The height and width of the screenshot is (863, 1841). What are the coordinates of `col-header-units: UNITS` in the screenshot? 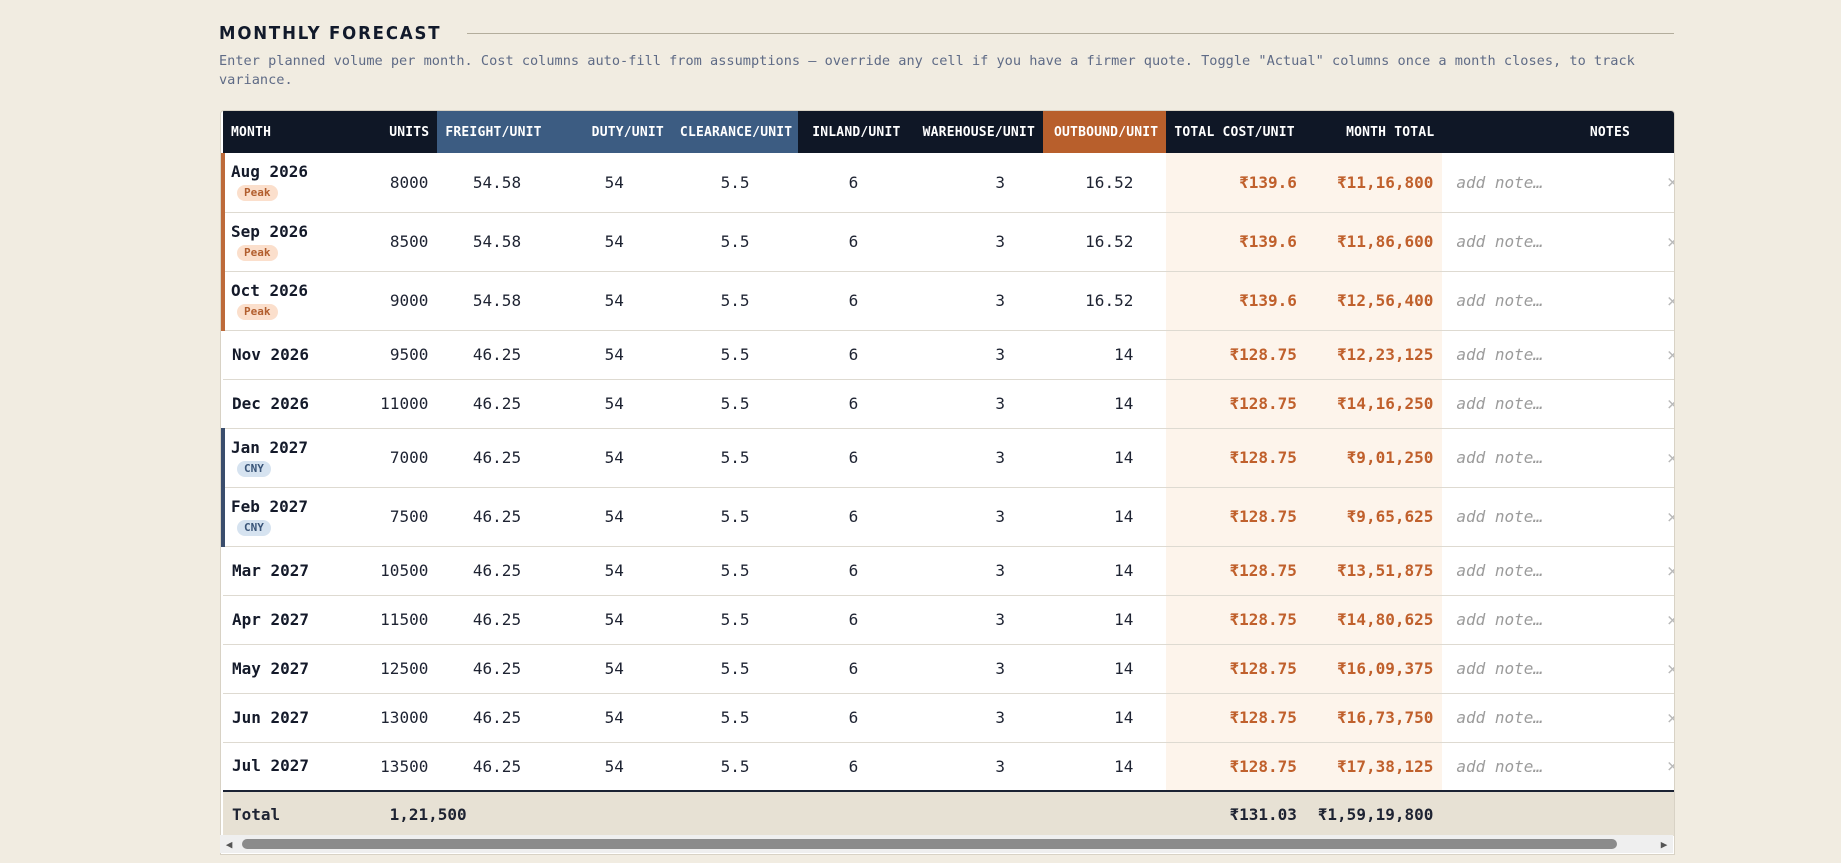 It's located at (401, 132).